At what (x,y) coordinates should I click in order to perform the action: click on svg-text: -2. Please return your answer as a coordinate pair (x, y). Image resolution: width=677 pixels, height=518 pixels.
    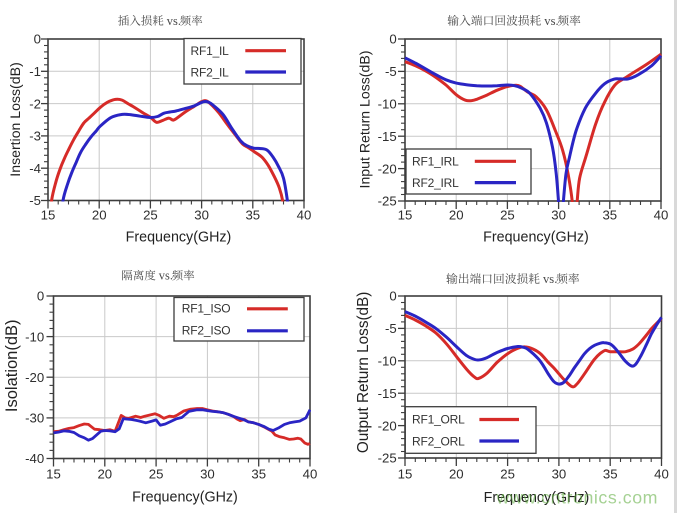
    Looking at the image, I should click on (35, 103).